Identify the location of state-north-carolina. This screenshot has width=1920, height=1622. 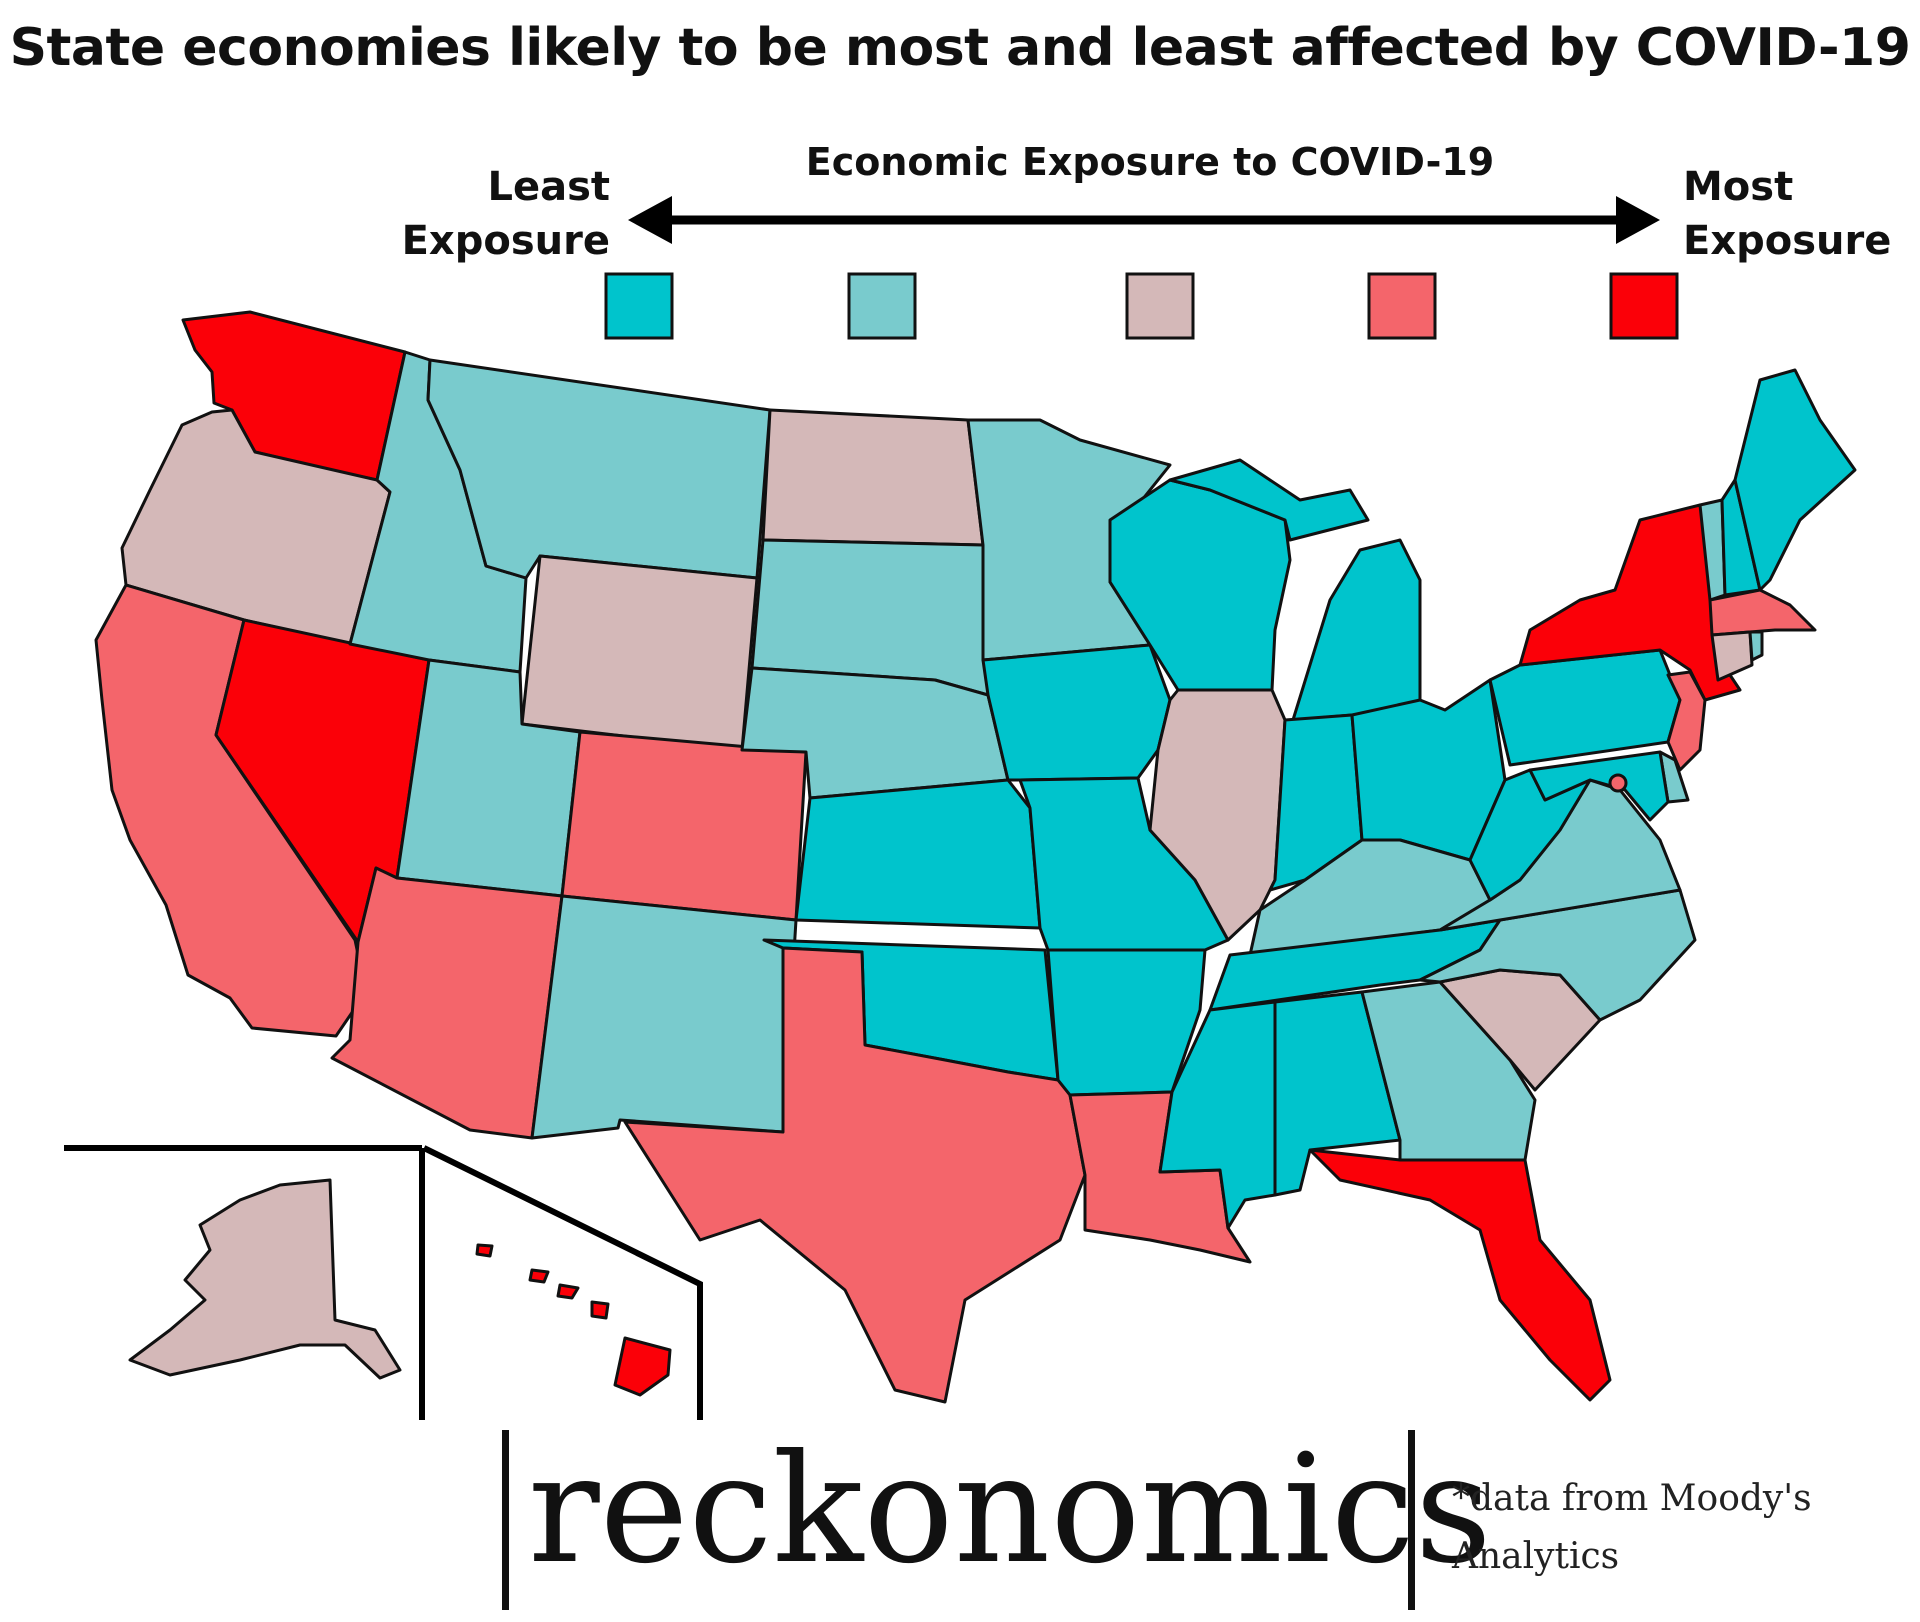
(1557, 955).